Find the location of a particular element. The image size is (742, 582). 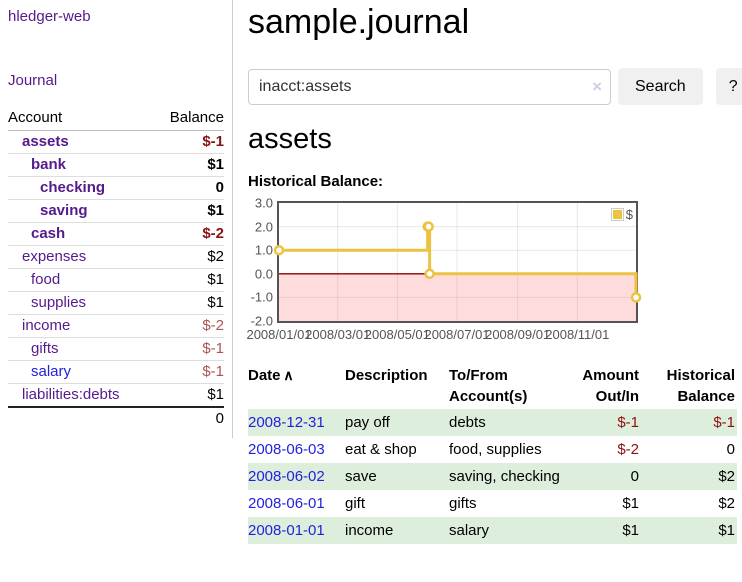

search-button: Search is located at coordinates (660, 86).